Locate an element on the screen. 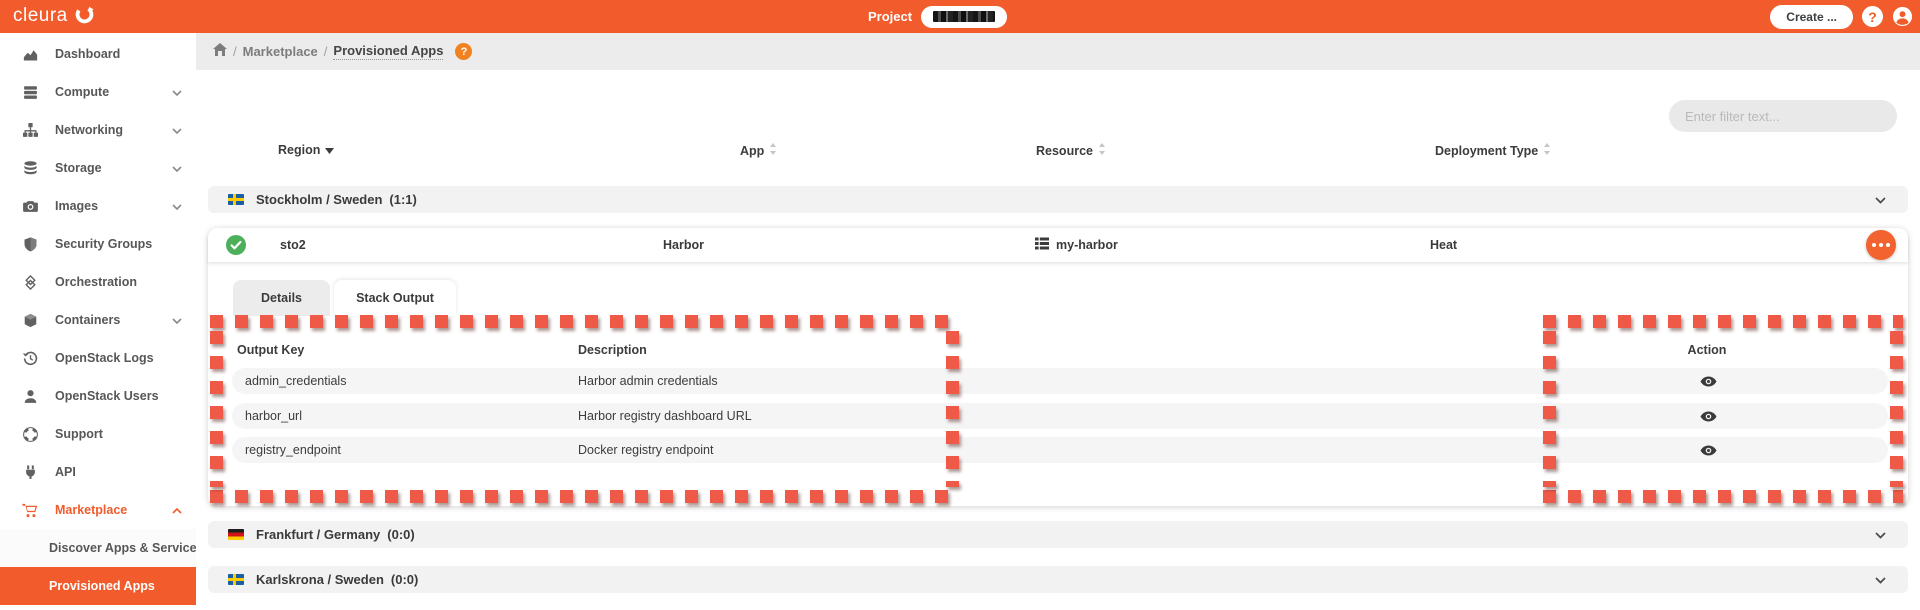 The height and width of the screenshot is (610, 1920). project-name-pill is located at coordinates (964, 16).